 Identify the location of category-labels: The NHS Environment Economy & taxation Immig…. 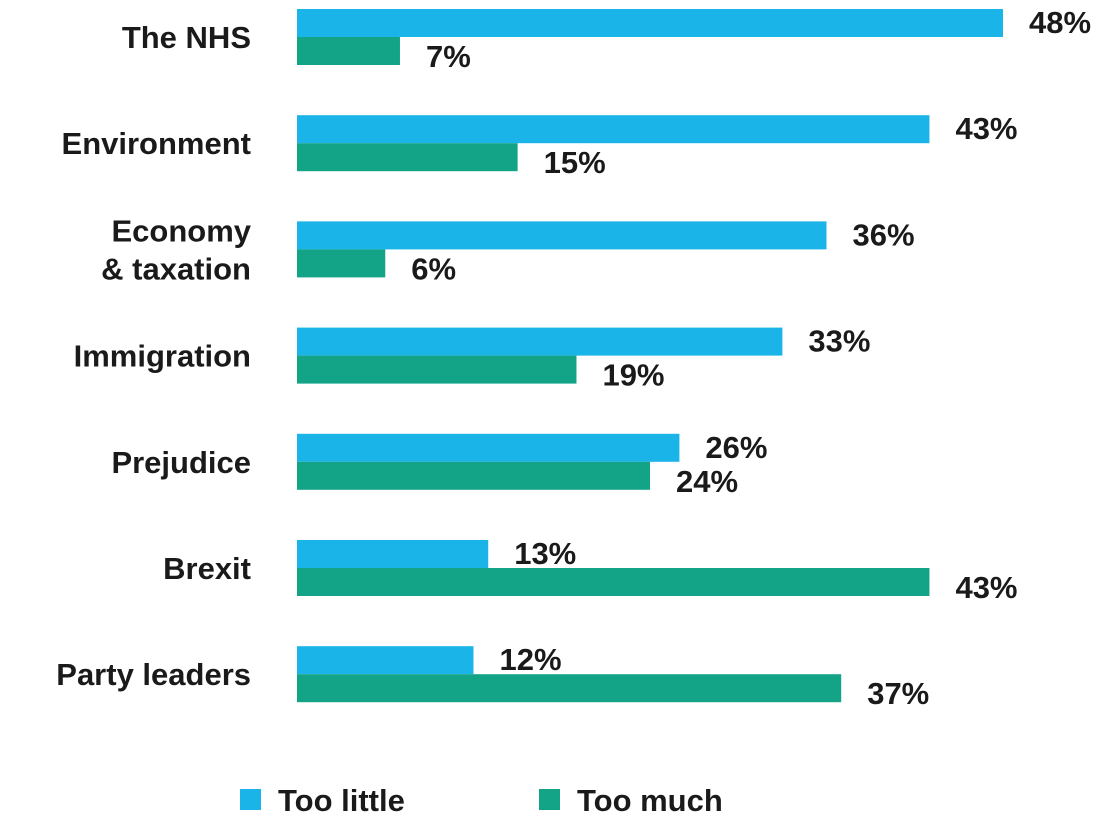
(153, 356).